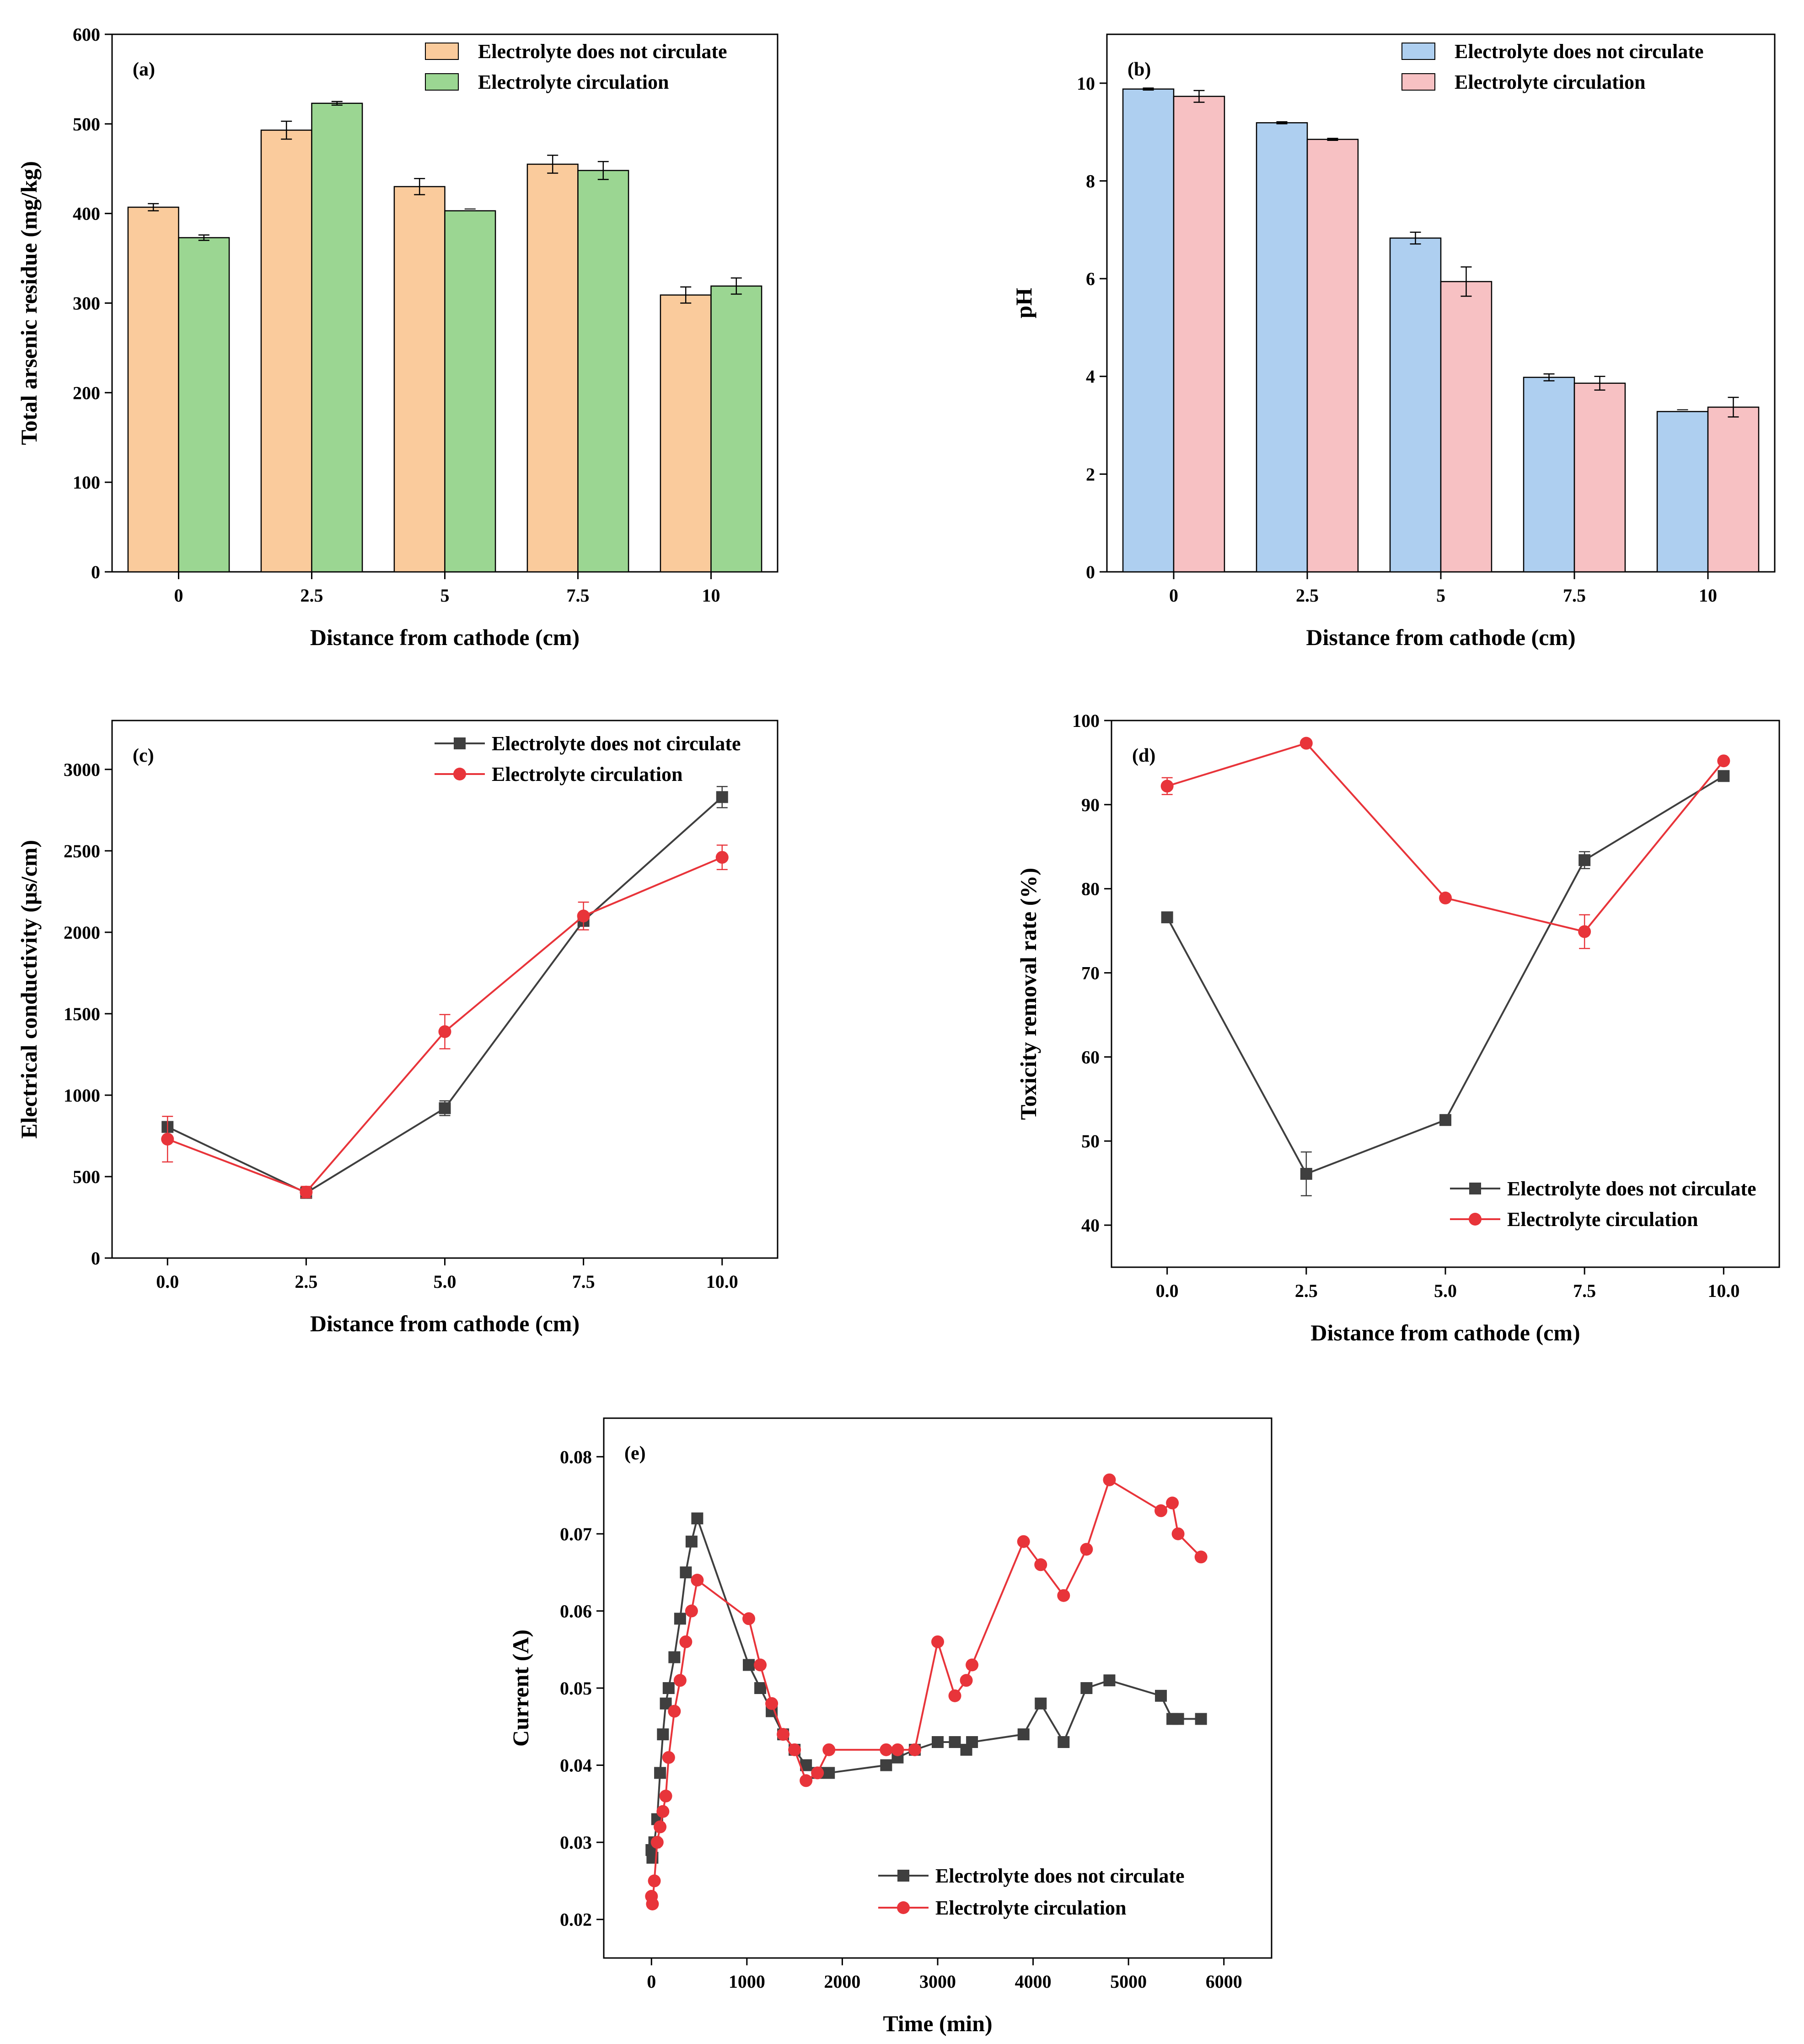 The width and height of the screenshot is (1804, 2044). I want to click on panel-label: (e), so click(635, 1453).